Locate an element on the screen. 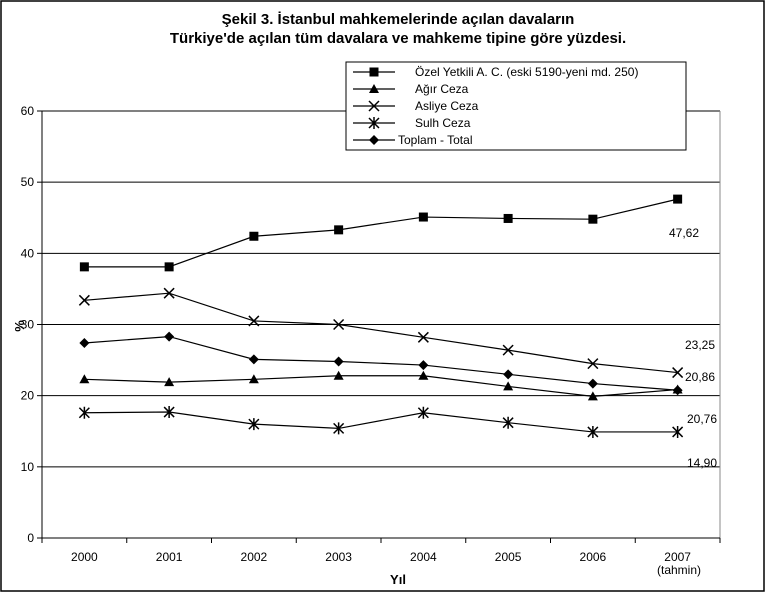 This screenshot has height=592, width=765. point-1-2003 is located at coordinates (338, 375).